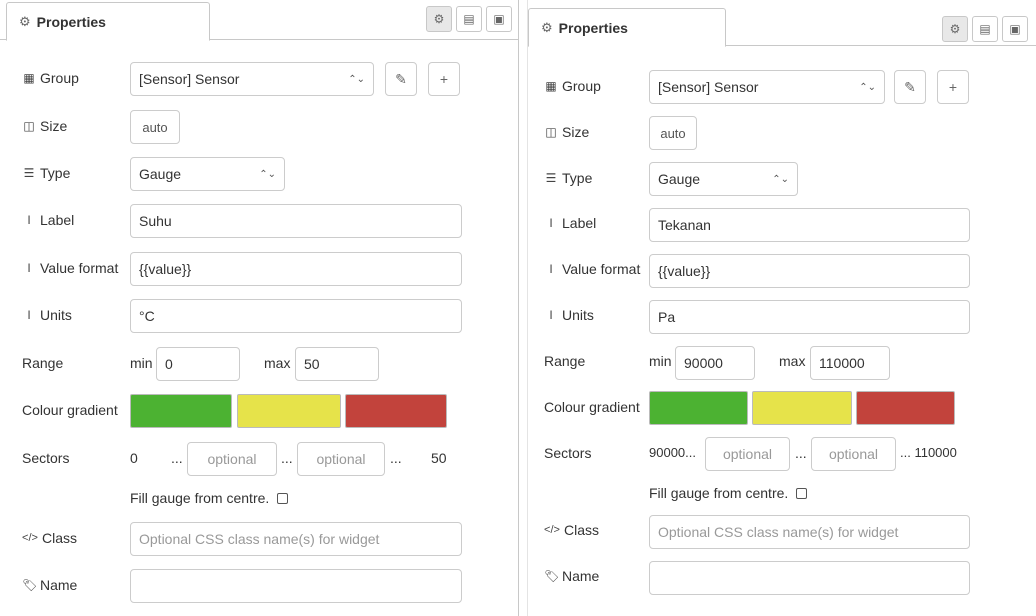  Describe the element at coordinates (296, 221) in the screenshot. I see `label-input: Suhu` at that location.